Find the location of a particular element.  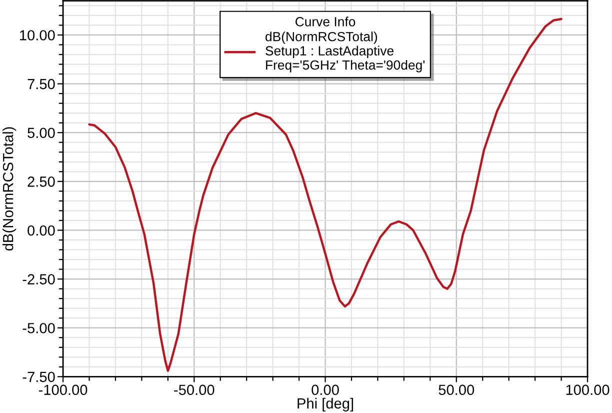

y-axis-title: dB(NormRCSTotal) is located at coordinates (9, 189).